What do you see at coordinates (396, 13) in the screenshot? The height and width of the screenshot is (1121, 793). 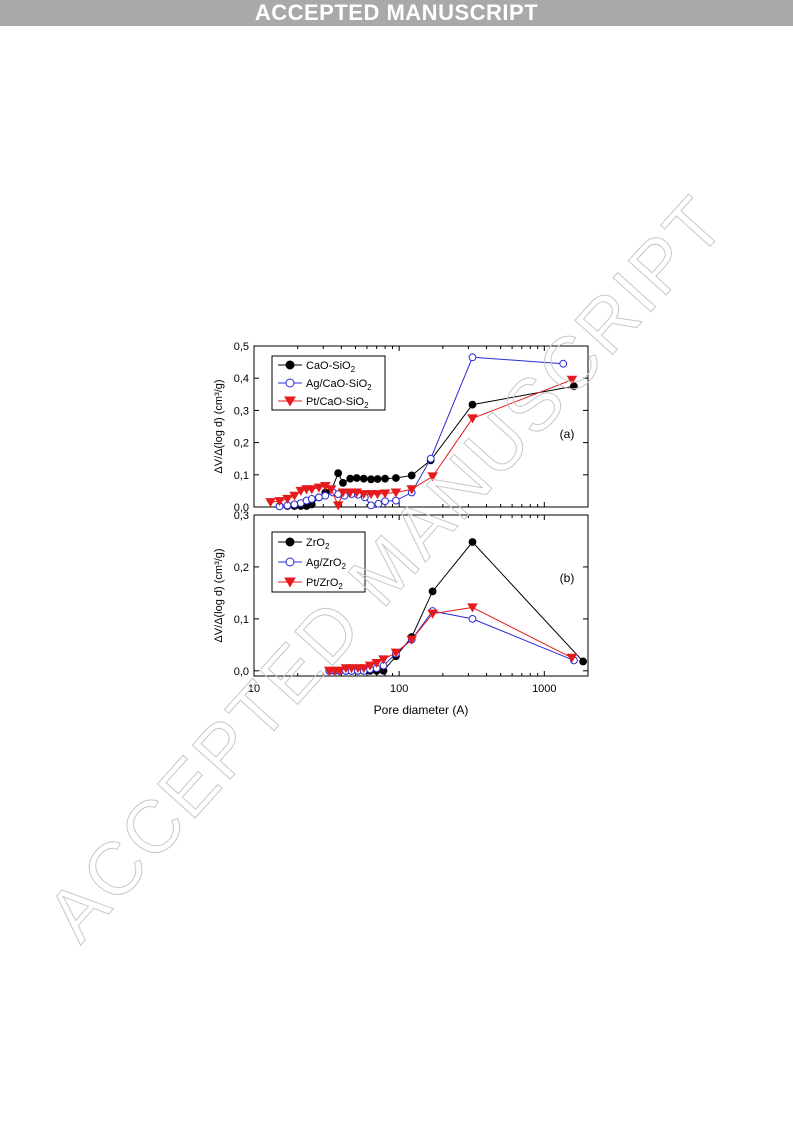 I see `accepted-manuscript-banner: ACCEPTED MANUSCRIPT` at bounding box center [396, 13].